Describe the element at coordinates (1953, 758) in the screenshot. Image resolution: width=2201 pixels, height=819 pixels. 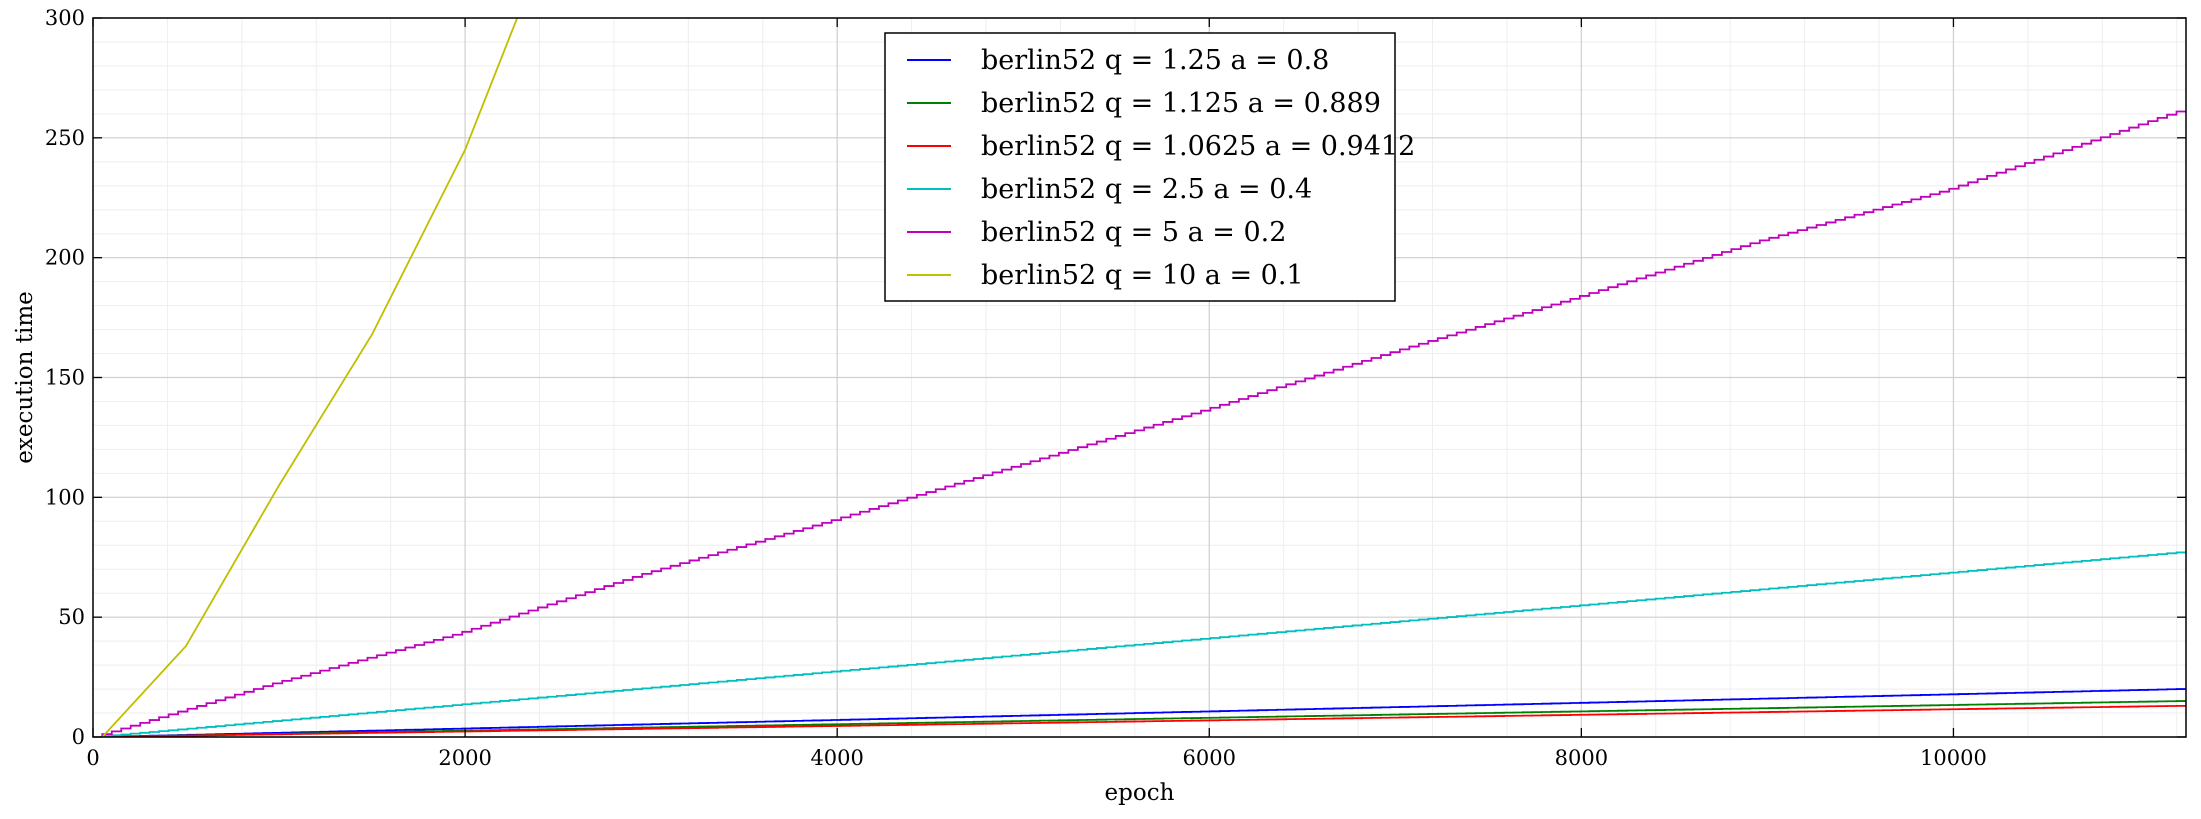
I see `x-tick-label: 10000` at that location.